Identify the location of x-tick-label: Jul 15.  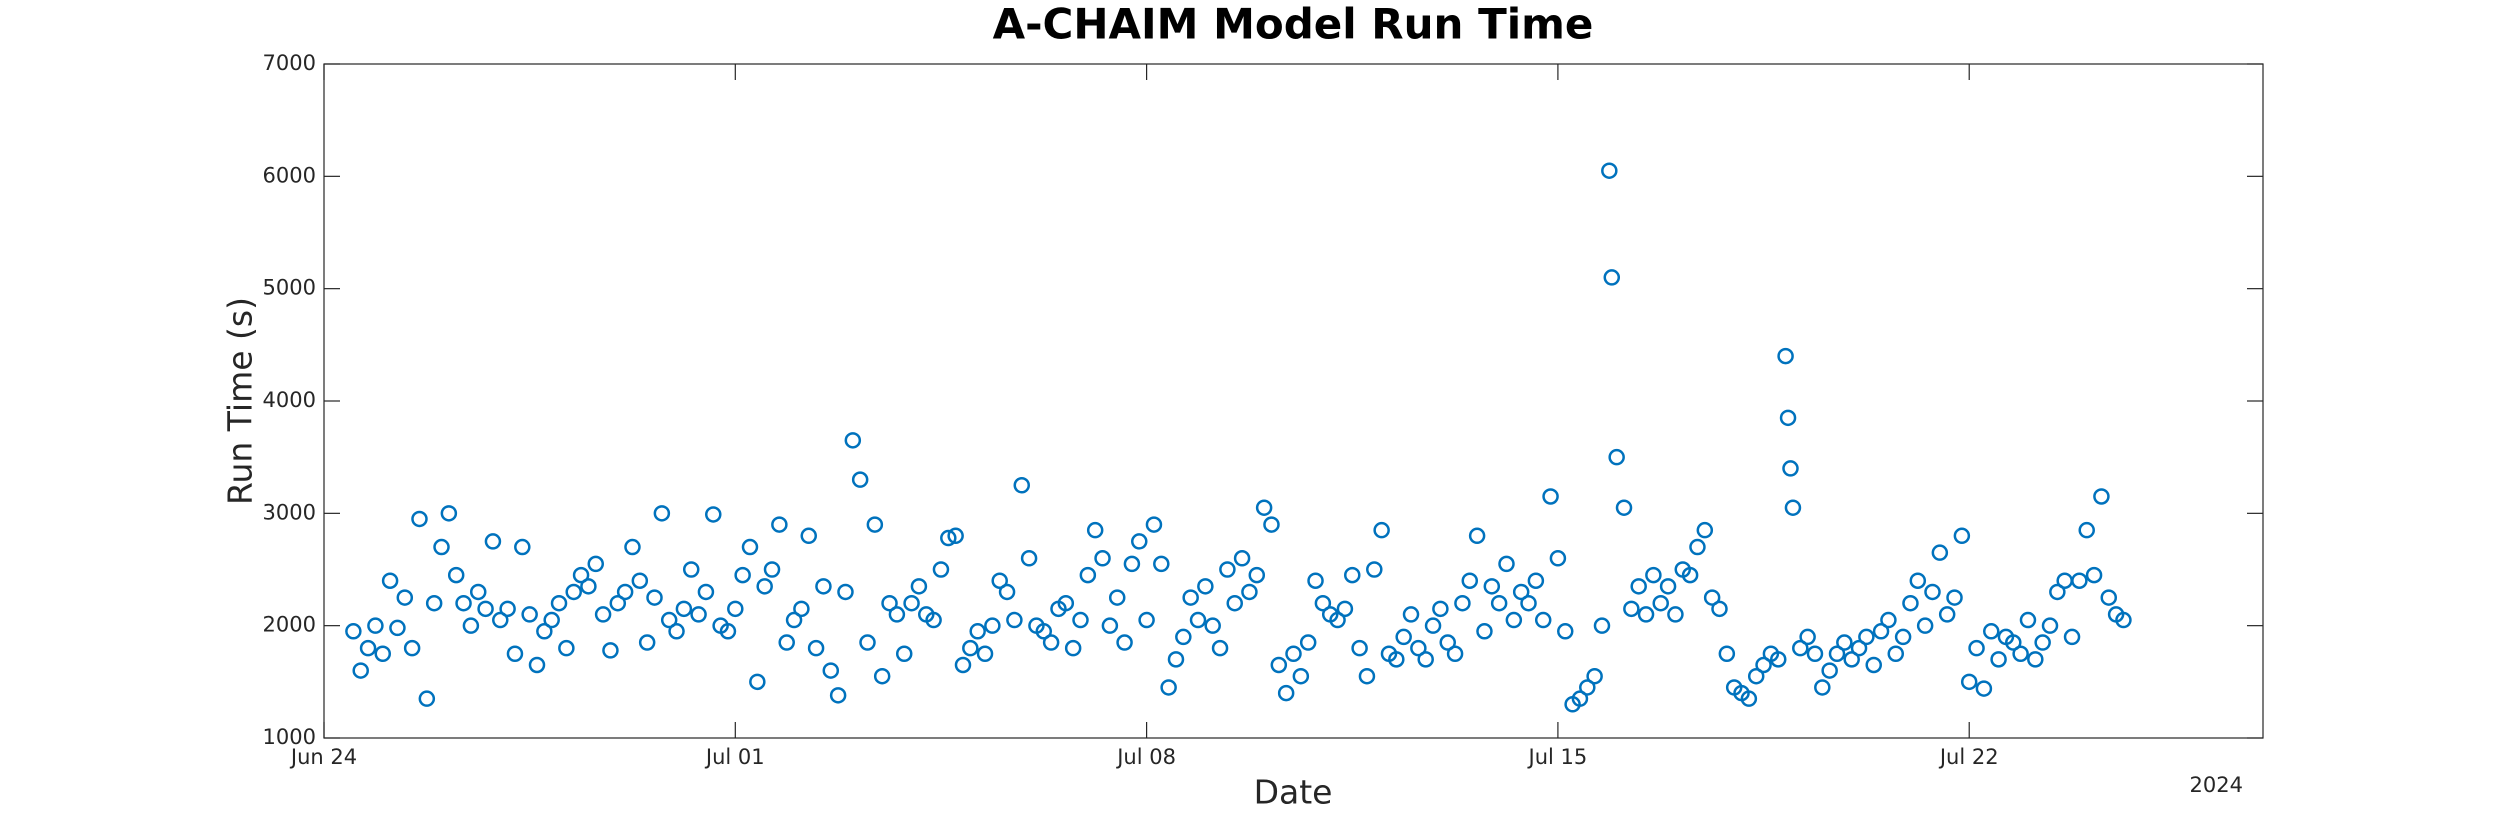
(1557, 757).